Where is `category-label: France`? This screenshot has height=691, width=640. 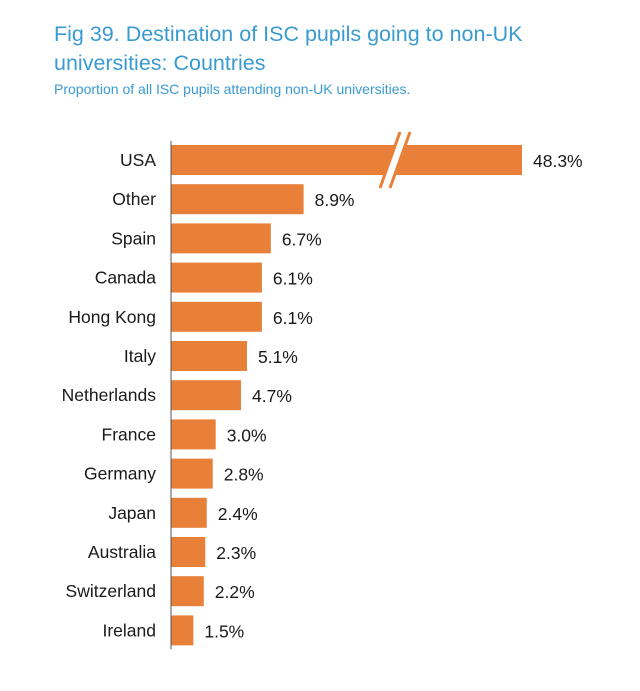
category-label: France is located at coordinates (129, 434).